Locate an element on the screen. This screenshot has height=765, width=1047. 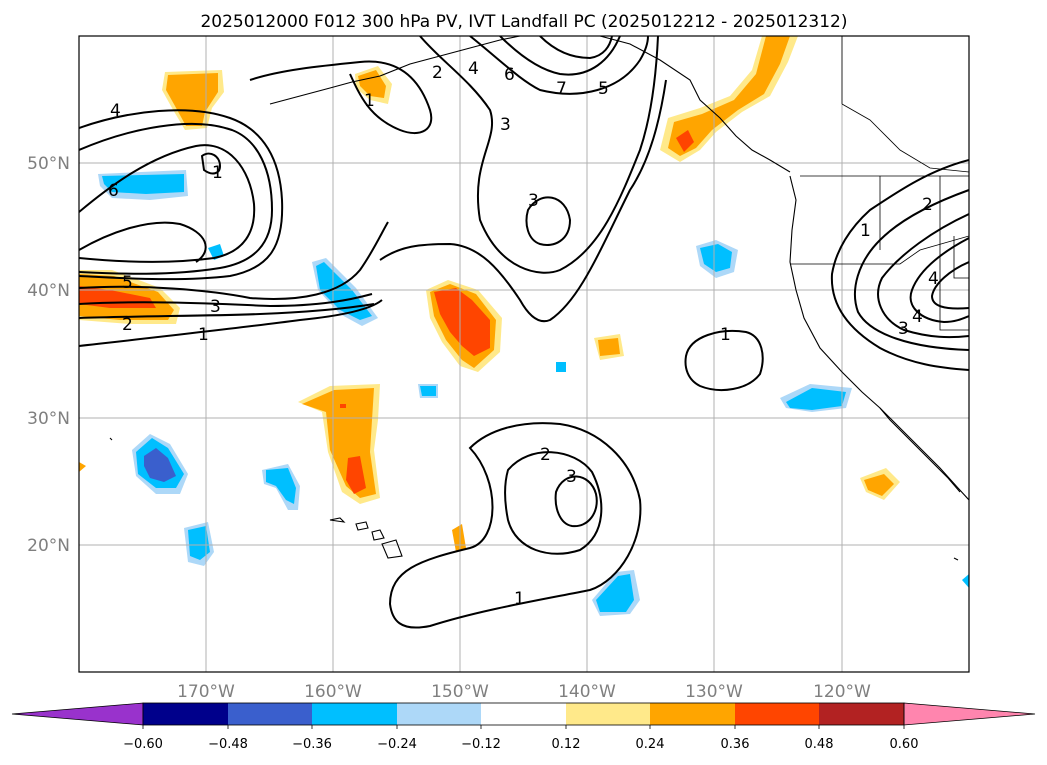
colorbar-tick-label: 0.24 is located at coordinates (650, 744).